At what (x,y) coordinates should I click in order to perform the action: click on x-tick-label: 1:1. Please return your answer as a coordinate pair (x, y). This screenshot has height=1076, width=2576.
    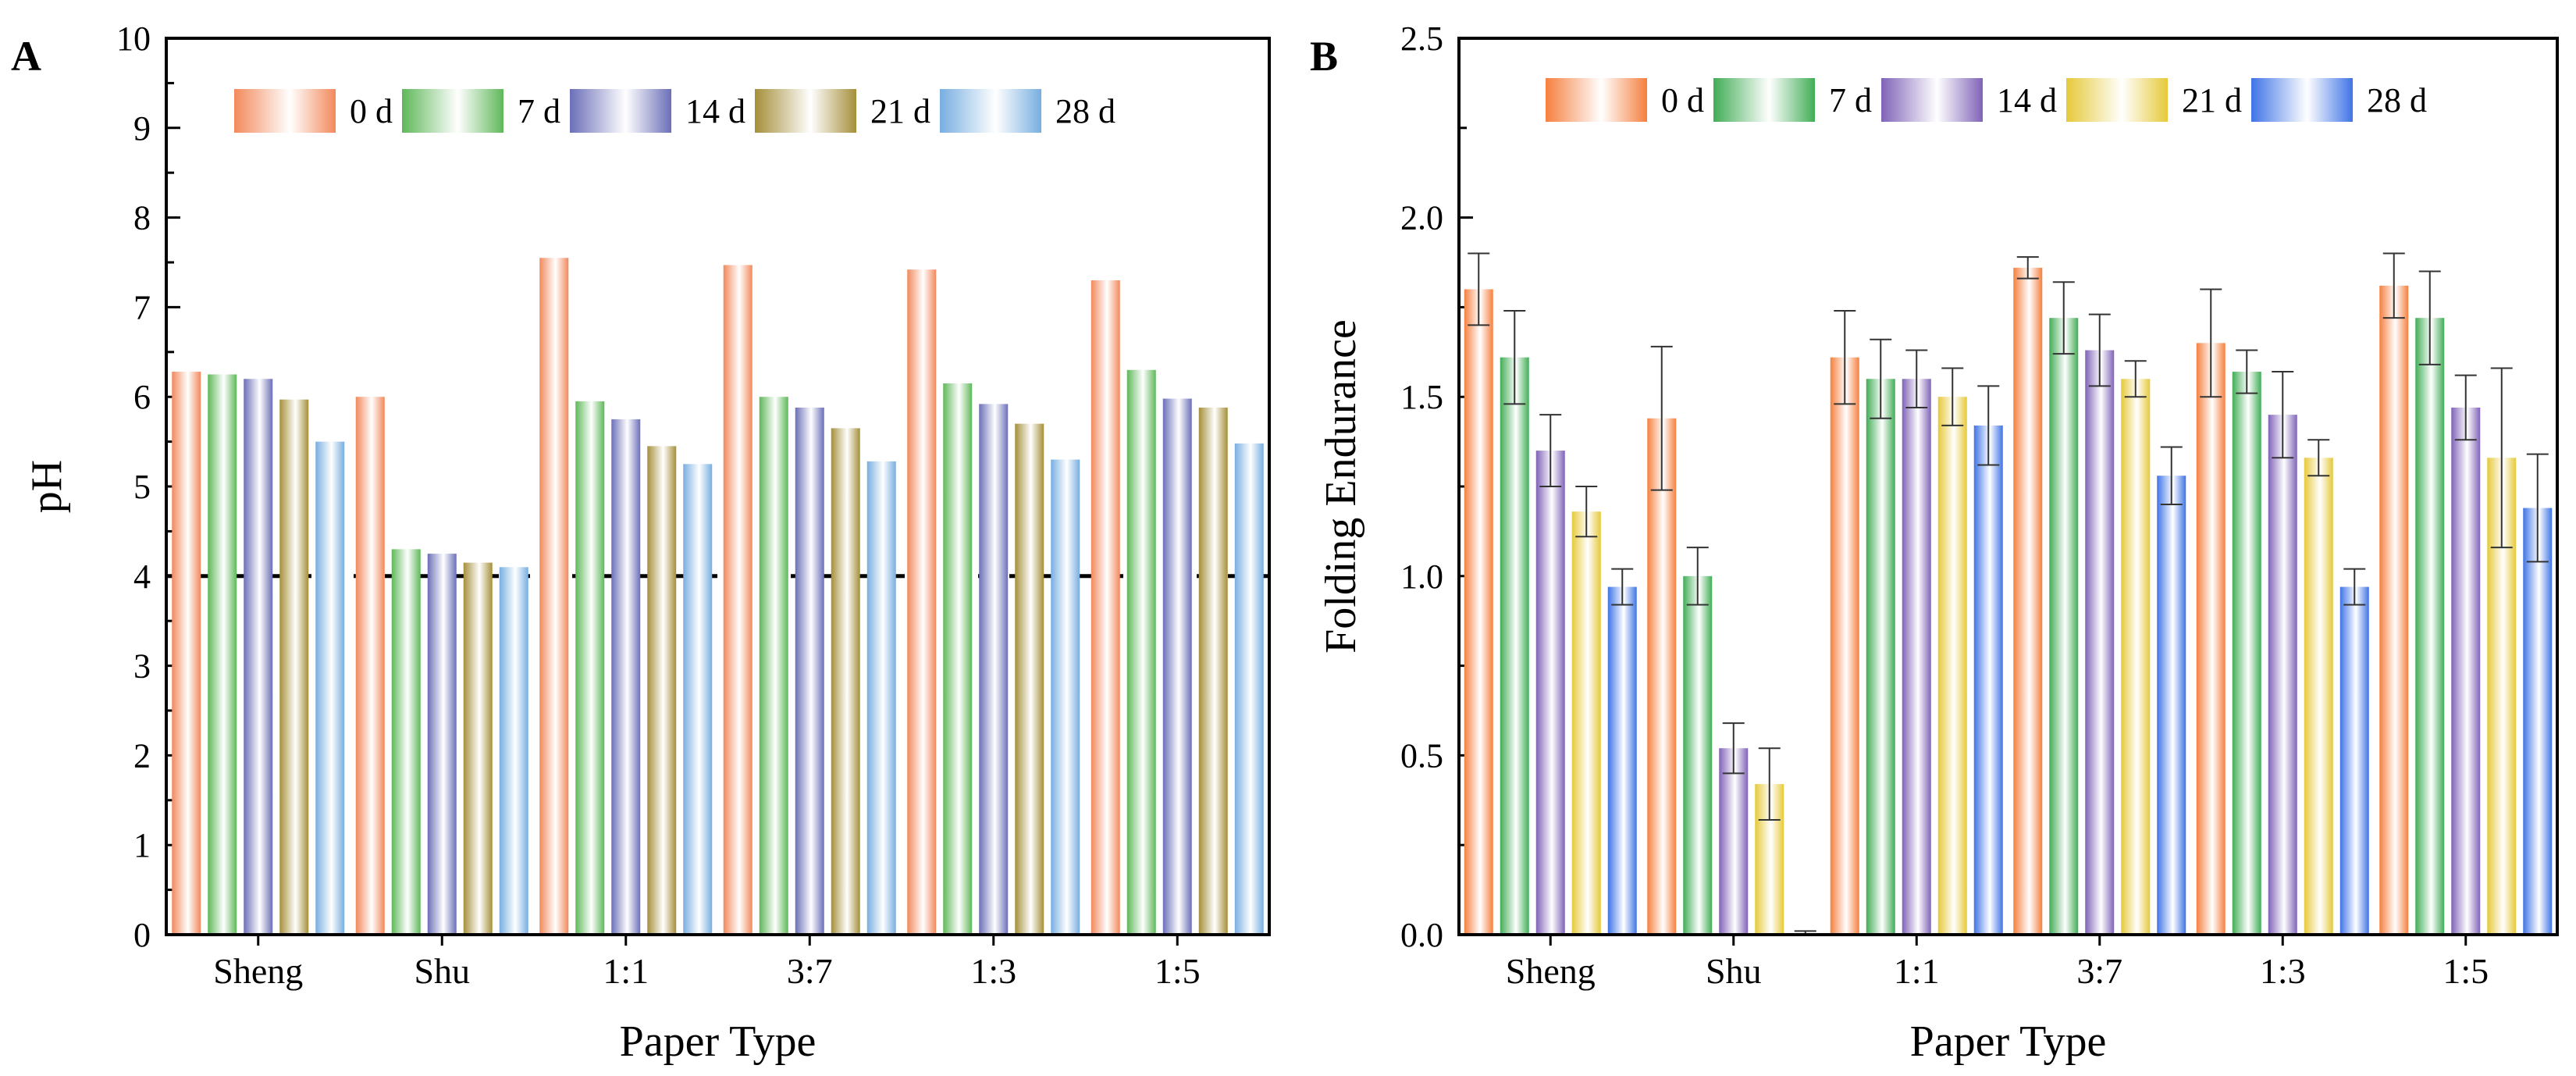
    Looking at the image, I should click on (1917, 971).